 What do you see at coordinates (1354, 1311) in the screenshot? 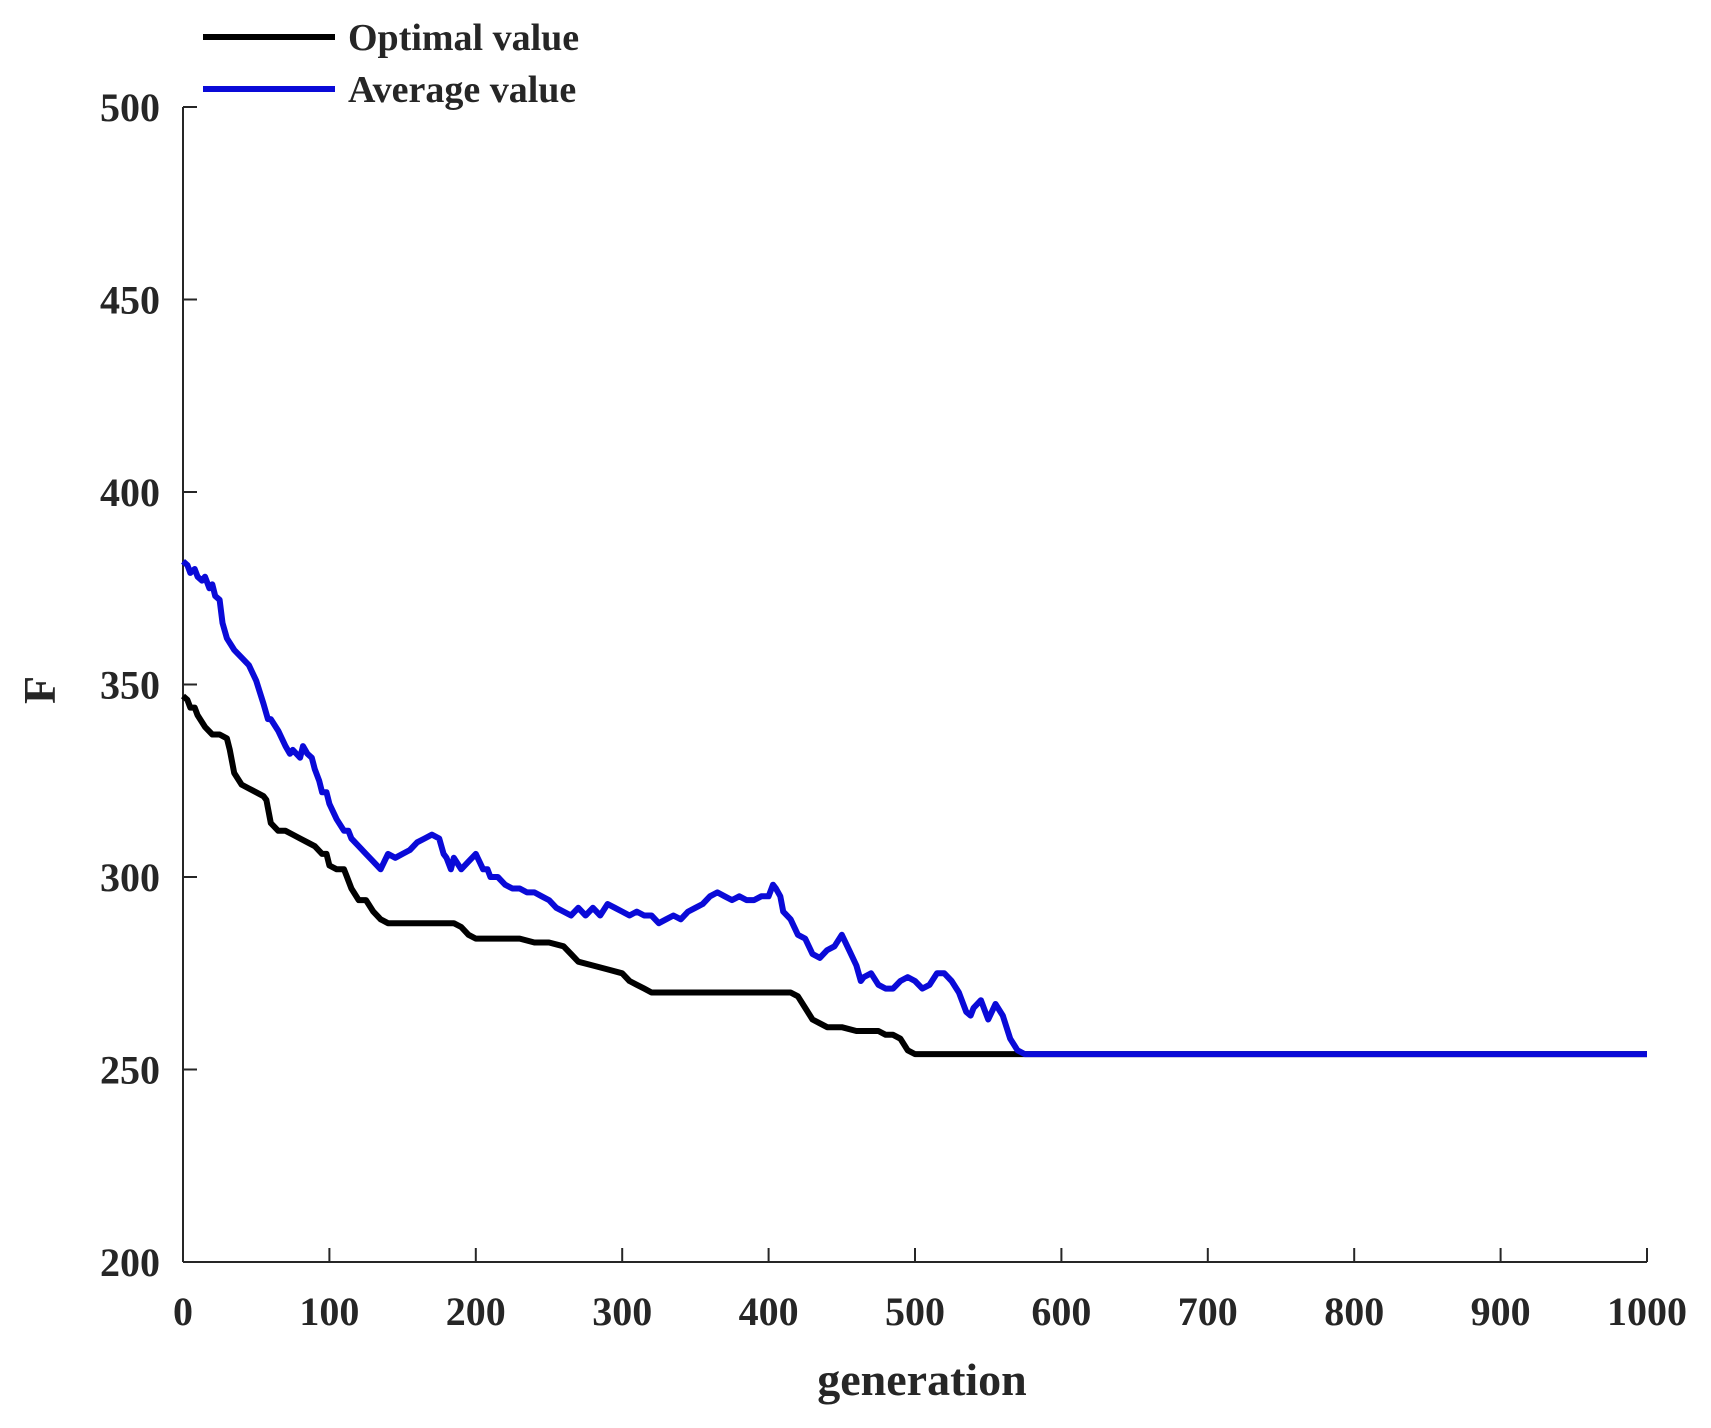
I see `x-tick-label: 800` at bounding box center [1354, 1311].